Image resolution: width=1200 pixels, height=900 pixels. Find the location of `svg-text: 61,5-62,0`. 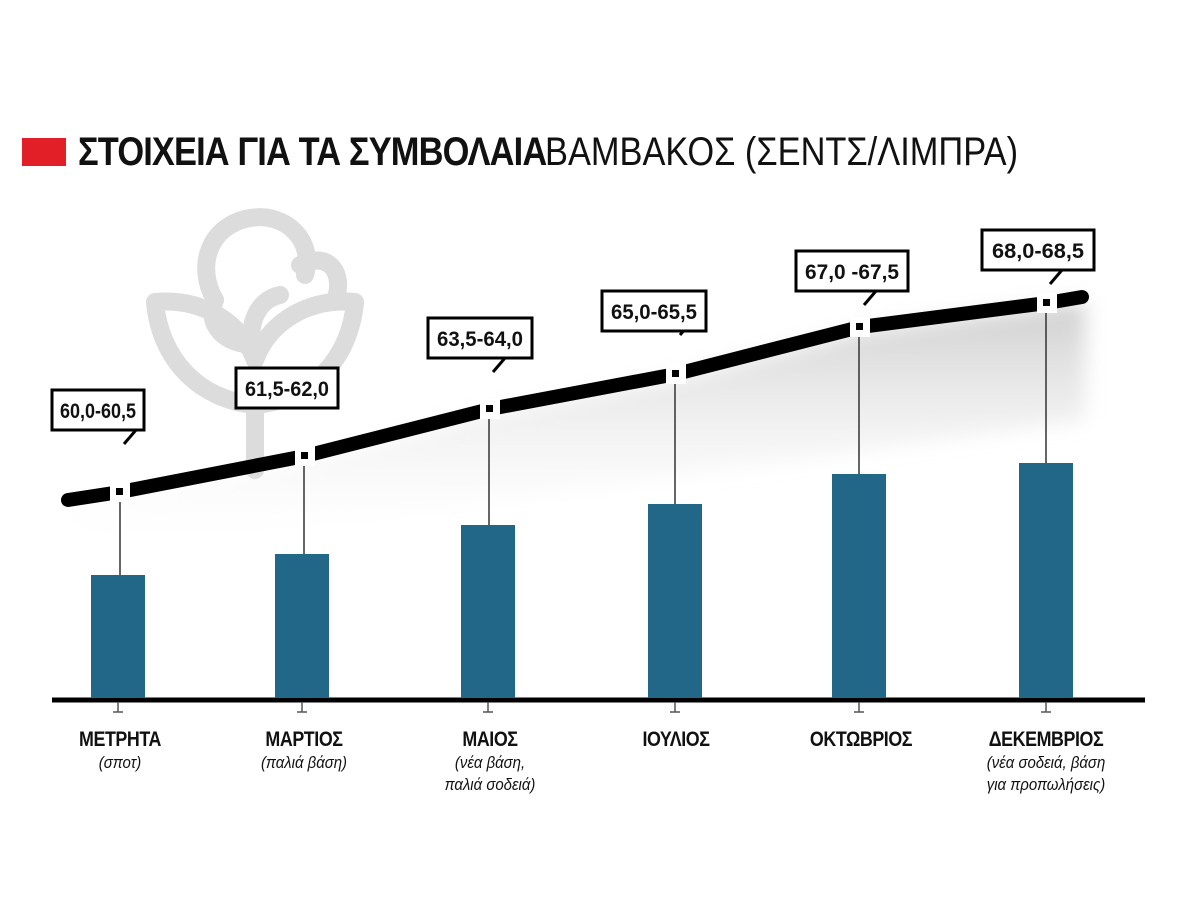

svg-text: 61,5-62,0 is located at coordinates (287, 389).